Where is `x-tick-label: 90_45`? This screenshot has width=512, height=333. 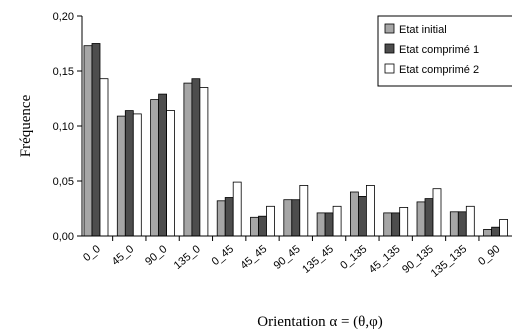
x-tick-label: 90_45 is located at coordinates (287, 257).